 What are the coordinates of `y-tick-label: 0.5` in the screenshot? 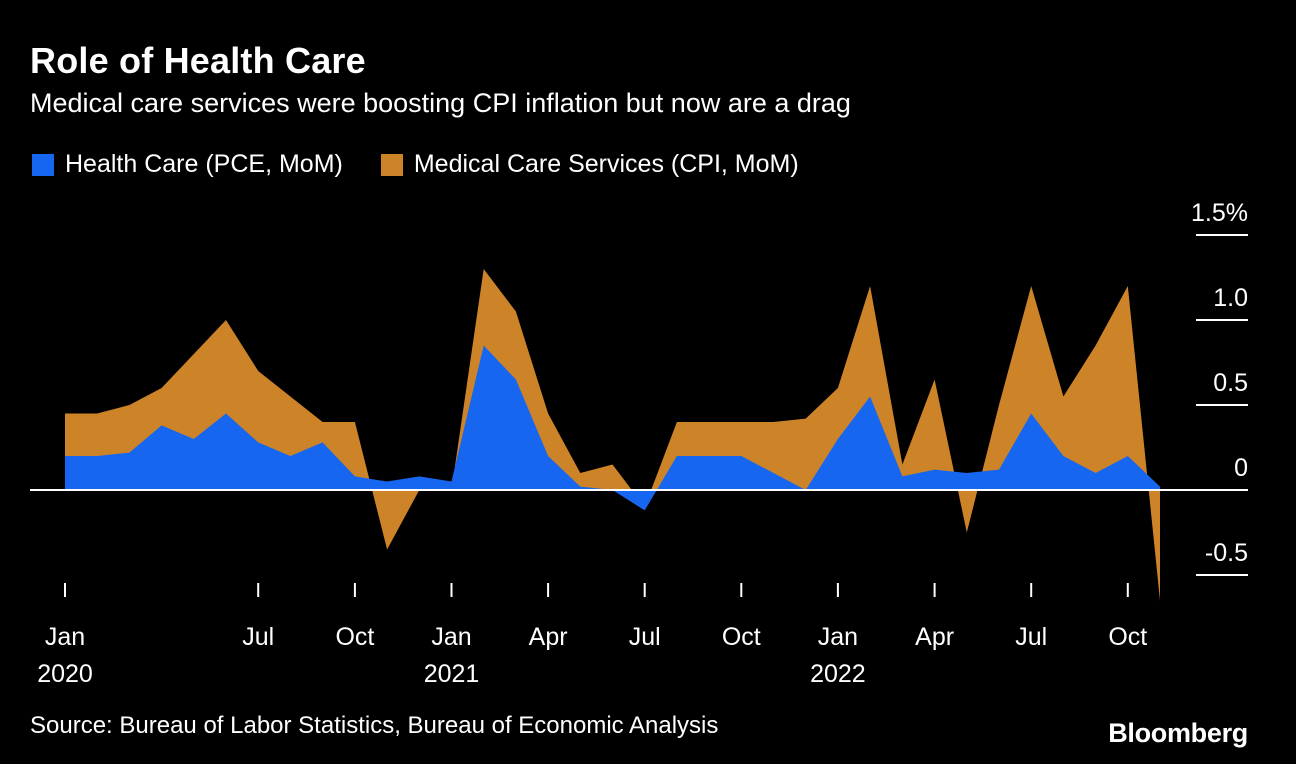 It's located at (1230, 383).